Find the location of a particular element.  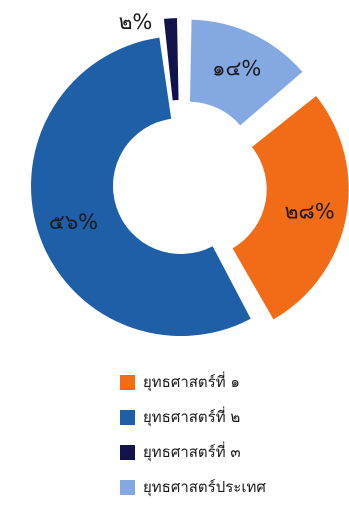

legend-item-strategy-3: ยุทธศาสตร์ที่ ๓ is located at coordinates (193, 452).